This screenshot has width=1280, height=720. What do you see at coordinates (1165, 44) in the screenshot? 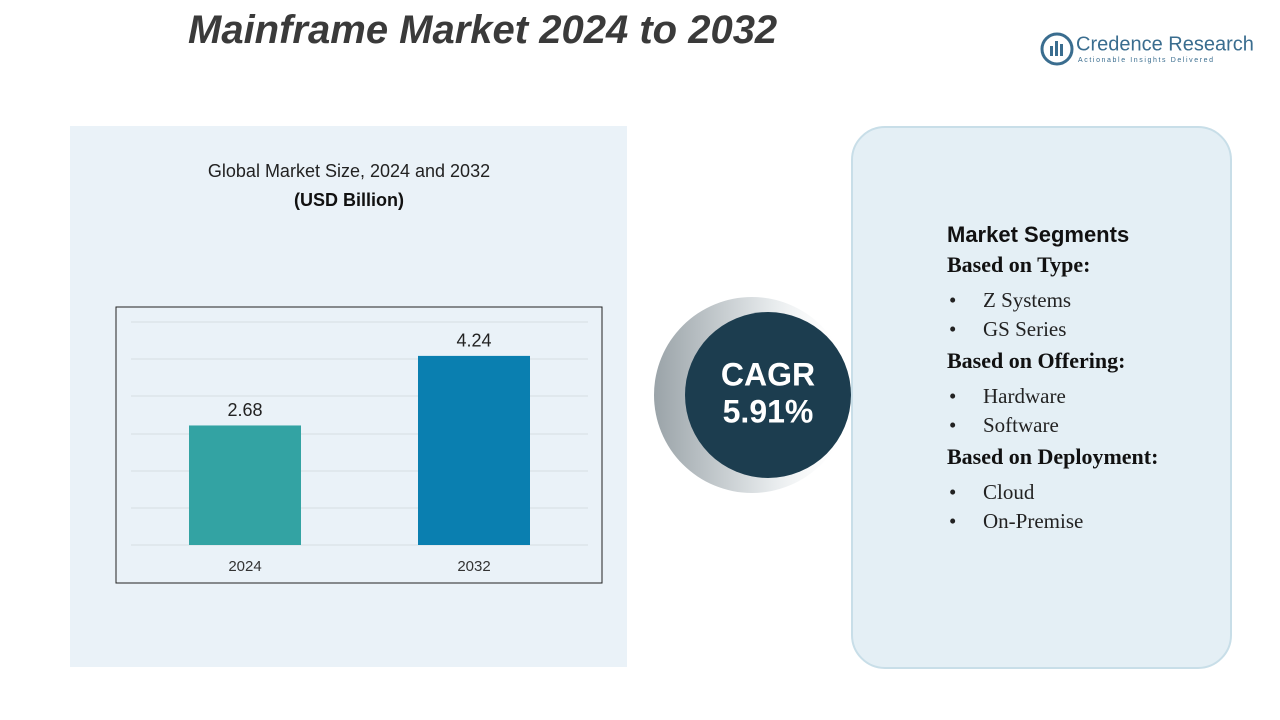
I see `logo-name: Credence Research` at bounding box center [1165, 44].